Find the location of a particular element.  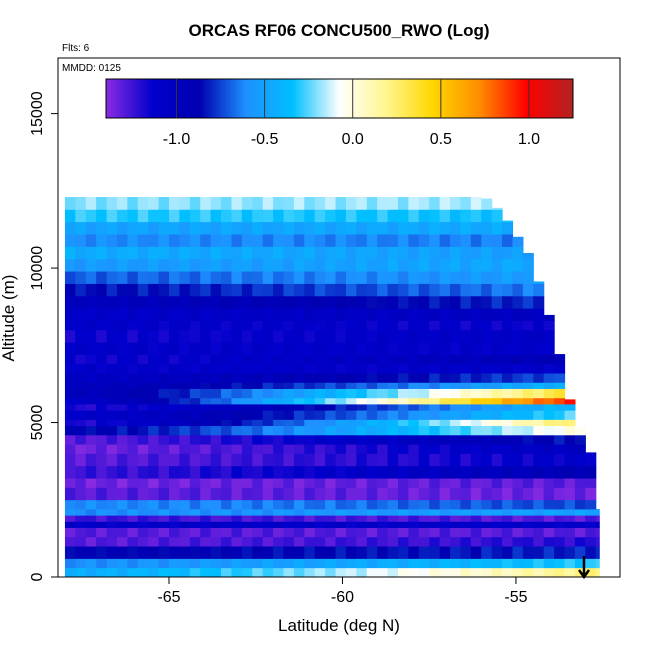

colorbar-gradient is located at coordinates (339, 98).